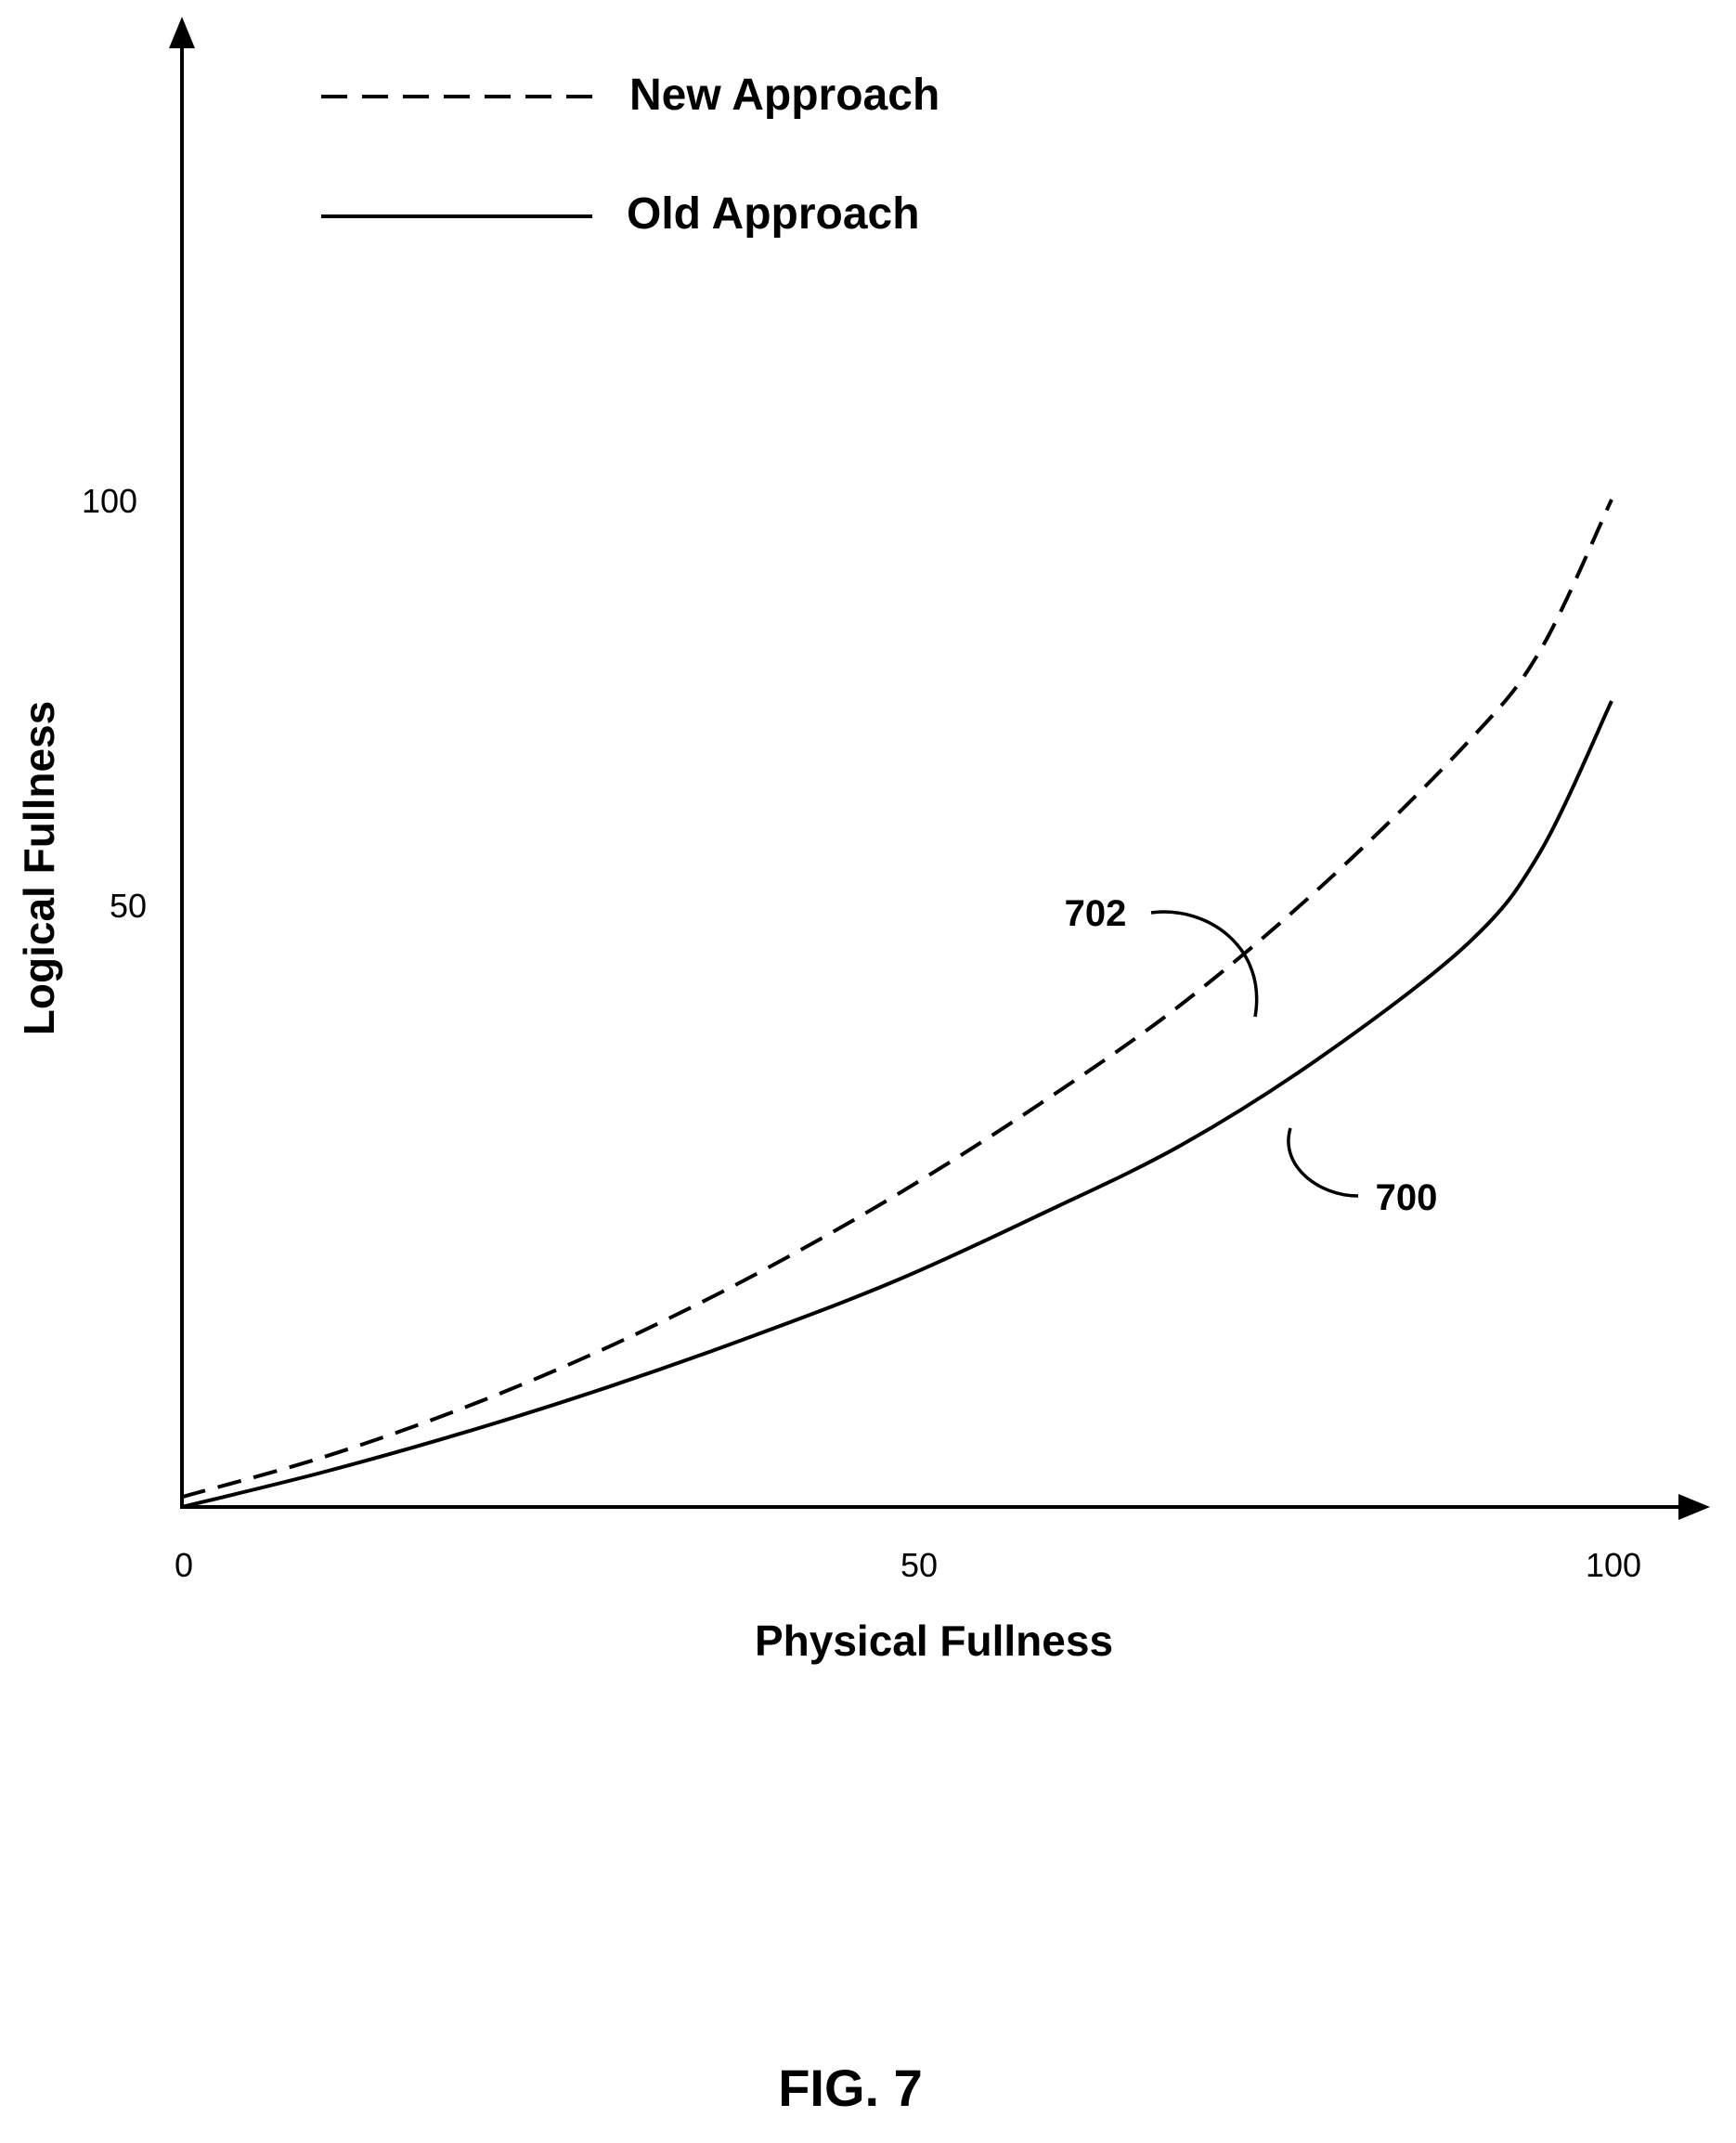  What do you see at coordinates (1362, 1172) in the screenshot?
I see `callout-700: 700` at bounding box center [1362, 1172].